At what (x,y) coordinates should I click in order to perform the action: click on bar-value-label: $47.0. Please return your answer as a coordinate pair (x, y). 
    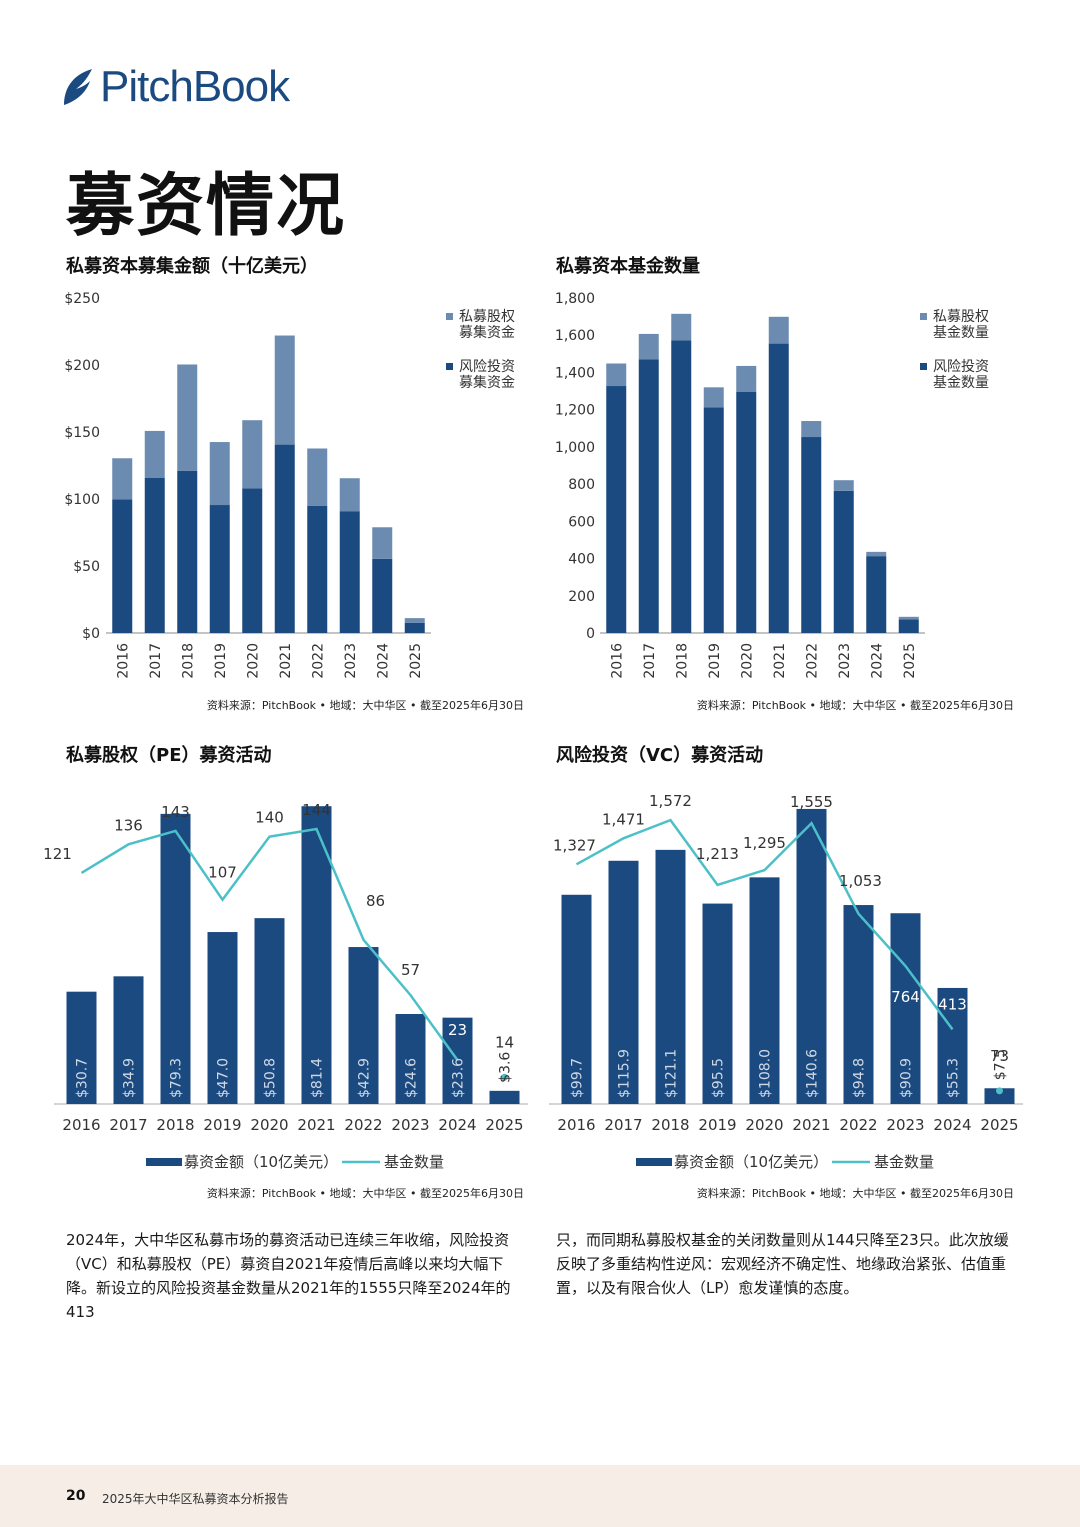
    Looking at the image, I should click on (224, 1078).